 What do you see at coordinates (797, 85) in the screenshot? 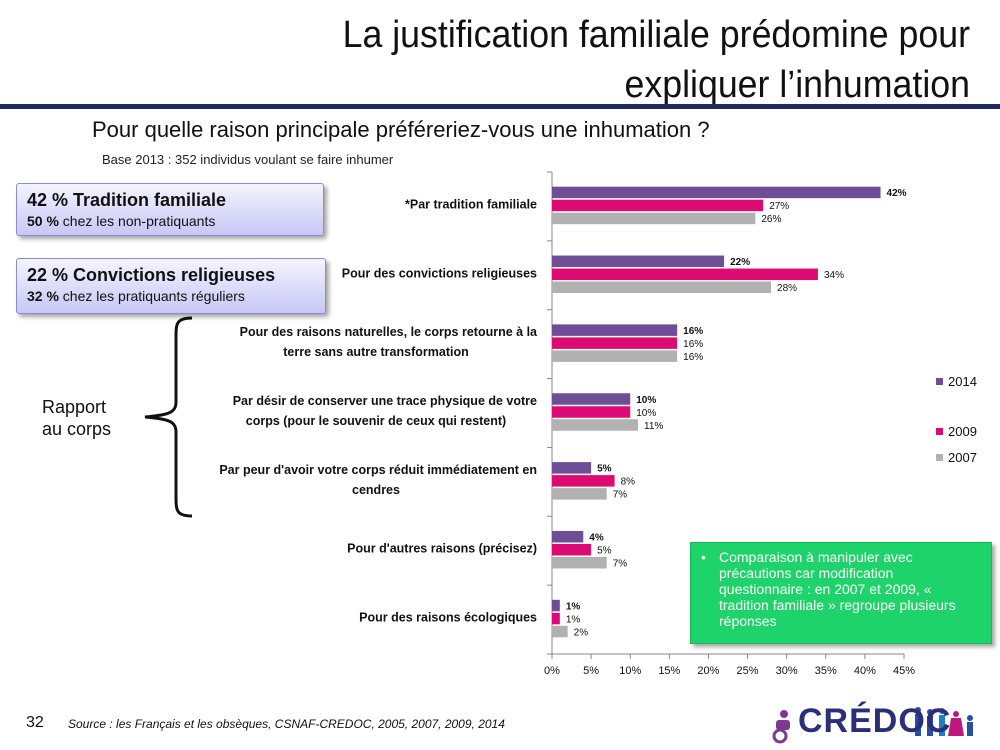
I see `slide-title-line2: expliquer l’inhumation` at bounding box center [797, 85].